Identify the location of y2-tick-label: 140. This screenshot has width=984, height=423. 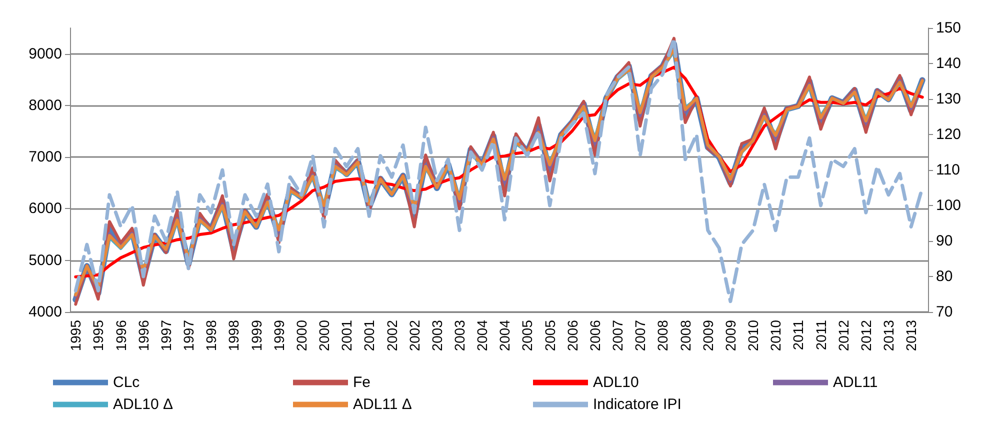
(949, 63).